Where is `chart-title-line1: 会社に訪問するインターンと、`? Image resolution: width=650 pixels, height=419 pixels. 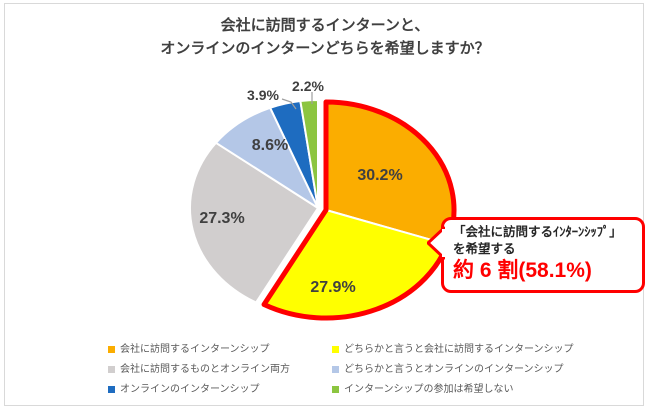
chart-title-line1: 会社に訪問するインターンと、 is located at coordinates (325, 25).